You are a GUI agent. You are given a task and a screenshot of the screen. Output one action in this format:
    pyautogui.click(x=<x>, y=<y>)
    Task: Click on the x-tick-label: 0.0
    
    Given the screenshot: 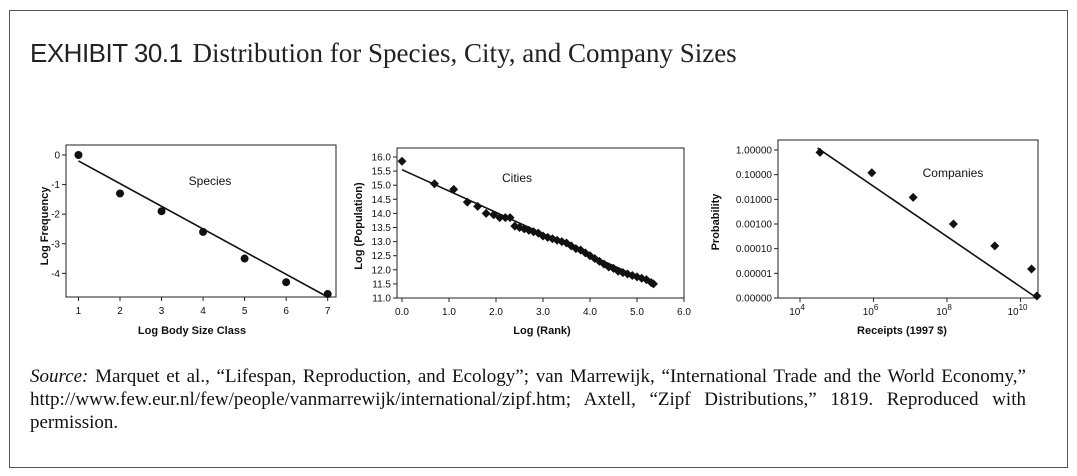 What is the action you would take?
    pyautogui.click(x=402, y=312)
    